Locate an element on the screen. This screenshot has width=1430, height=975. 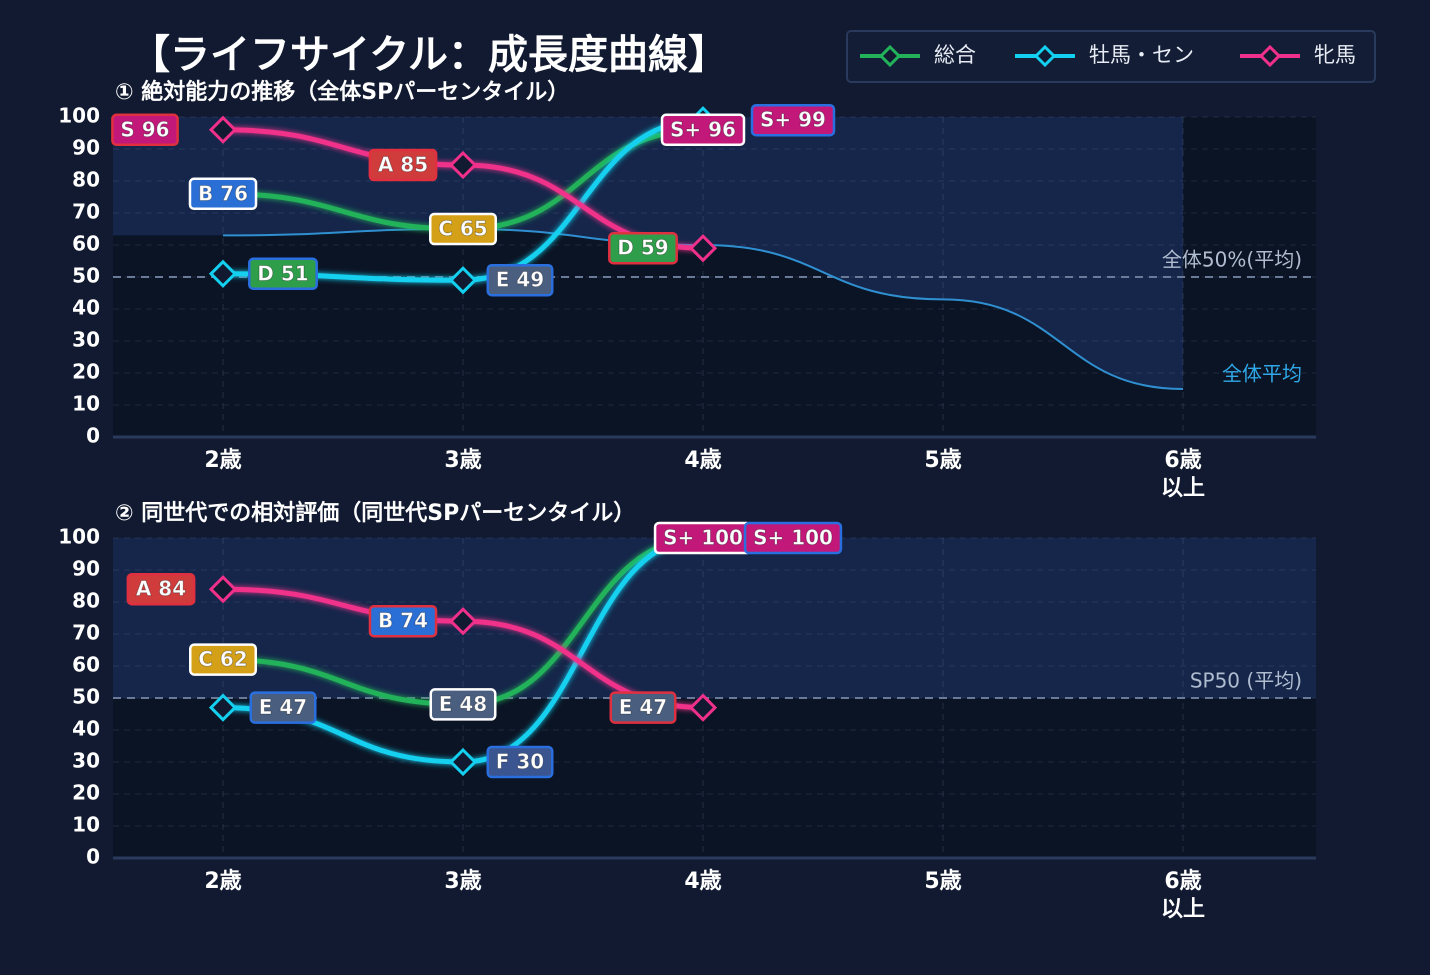
reference-label: 全体50%(平均) is located at coordinates (1232, 260).